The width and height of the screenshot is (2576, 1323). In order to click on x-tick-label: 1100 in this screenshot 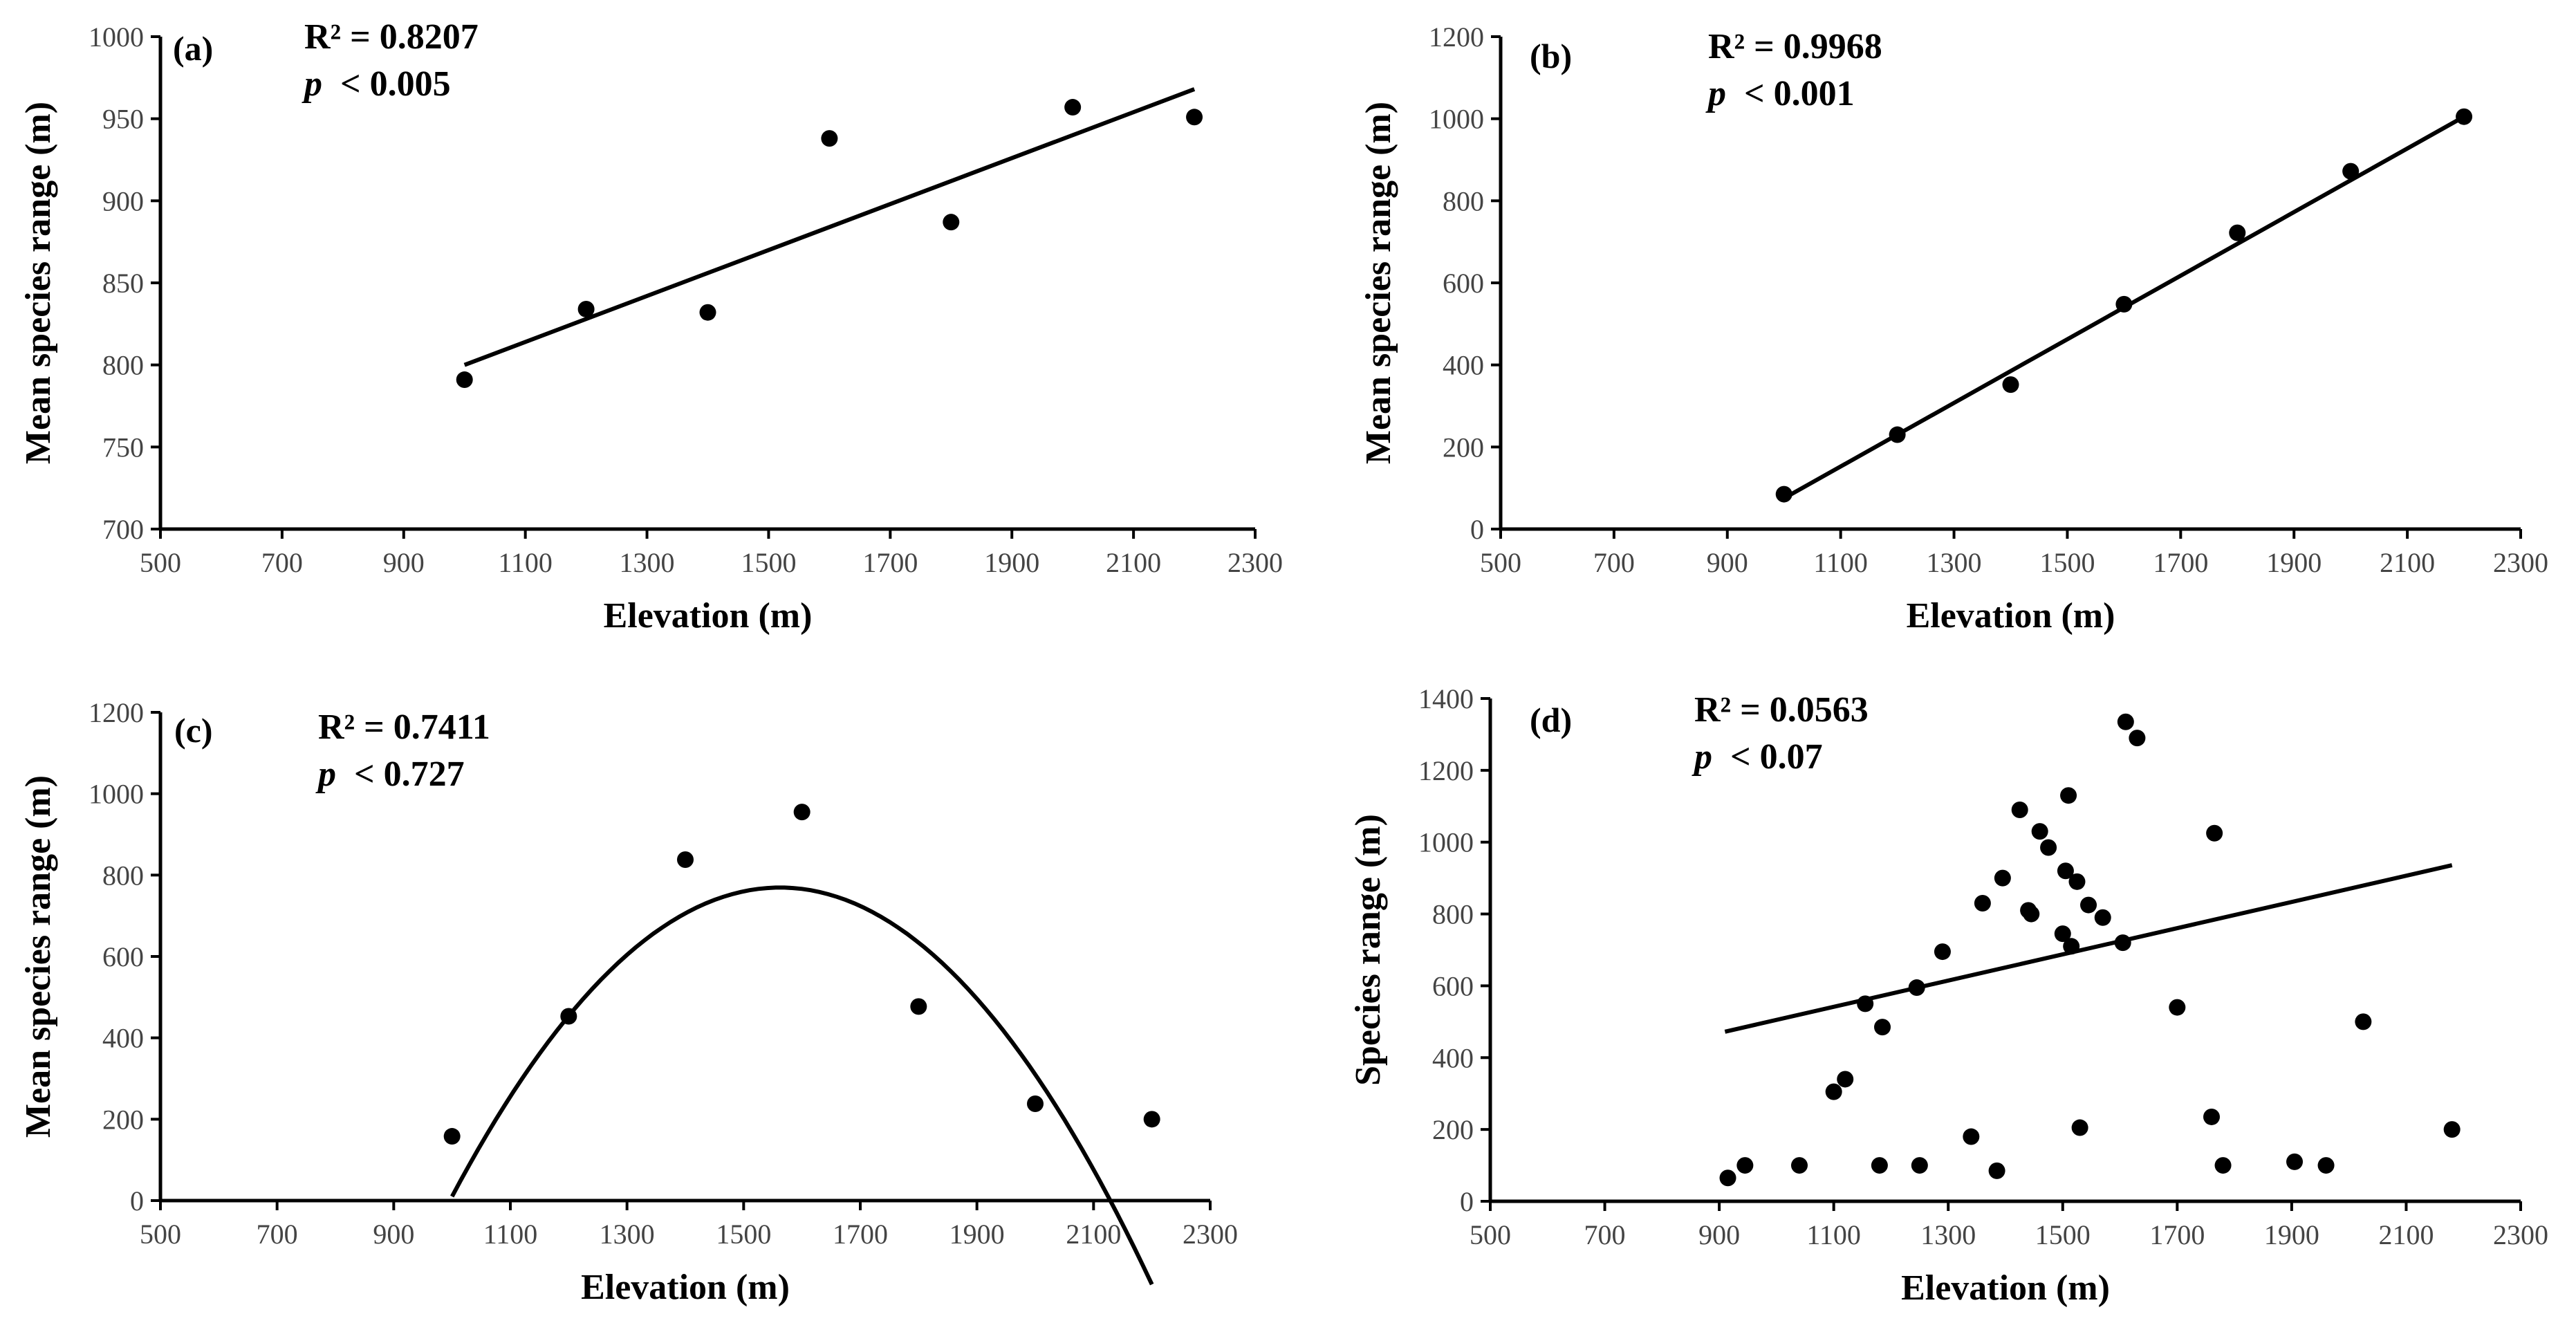, I will do `click(1834, 1234)`.